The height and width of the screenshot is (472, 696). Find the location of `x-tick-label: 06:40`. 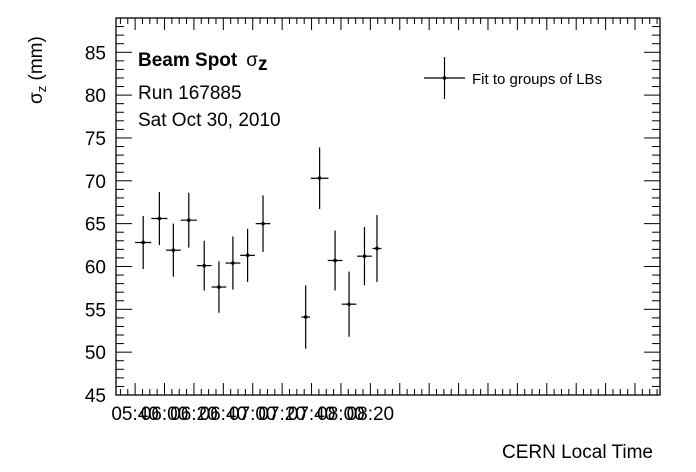

x-tick-label: 06:40 is located at coordinates (224, 414).